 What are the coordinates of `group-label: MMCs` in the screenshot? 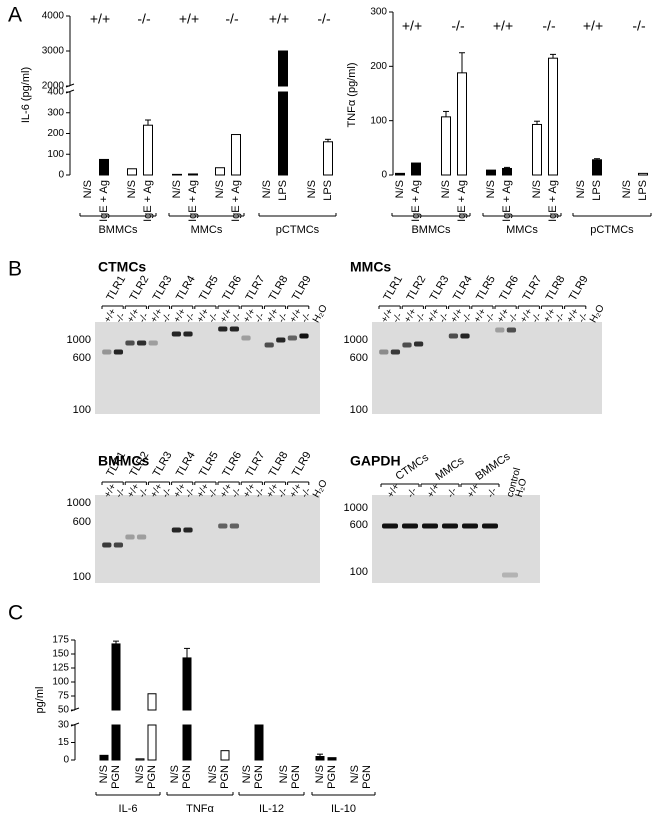 It's located at (522, 230).